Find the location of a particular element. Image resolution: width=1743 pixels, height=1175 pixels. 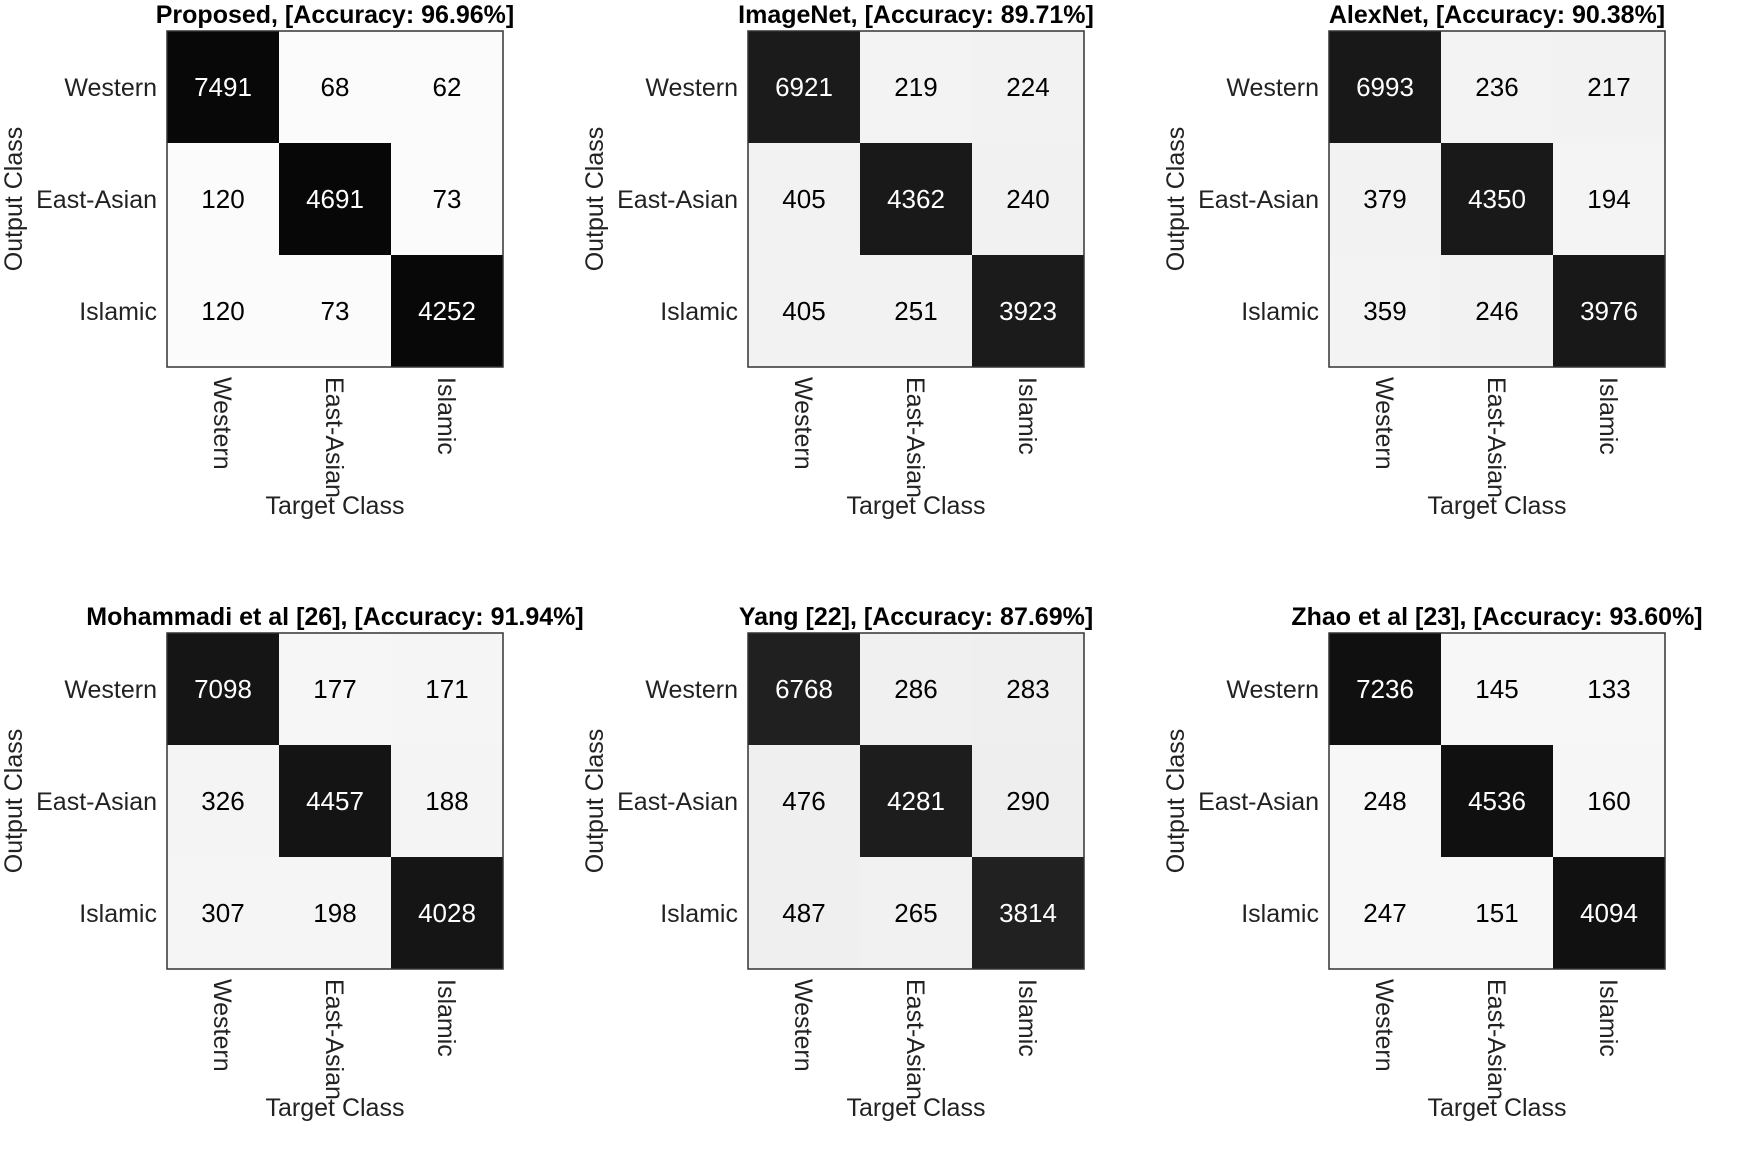

cell-value-label: 6768 is located at coordinates (804, 689).